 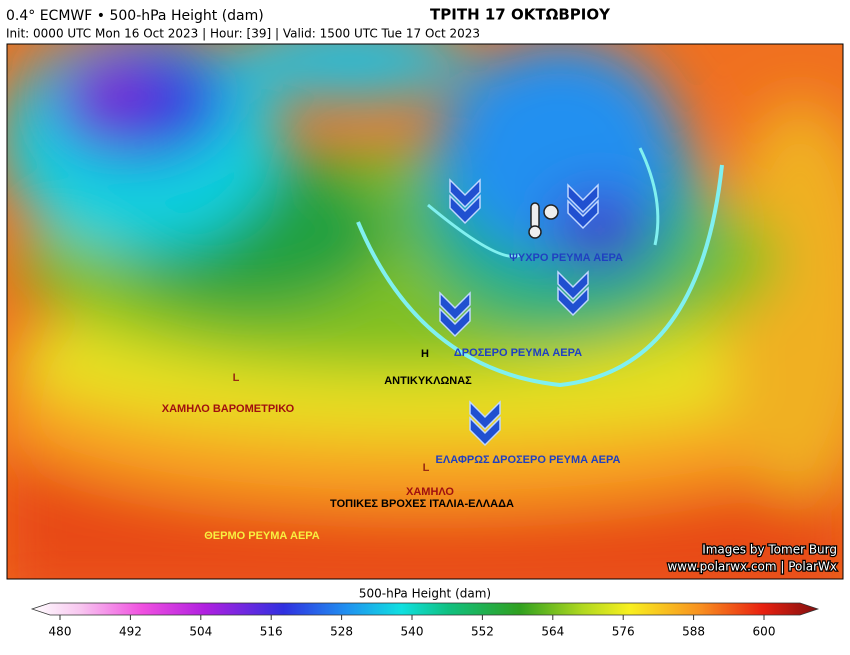 What do you see at coordinates (769, 550) in the screenshot?
I see `credit: Images by Tomer Burg` at bounding box center [769, 550].